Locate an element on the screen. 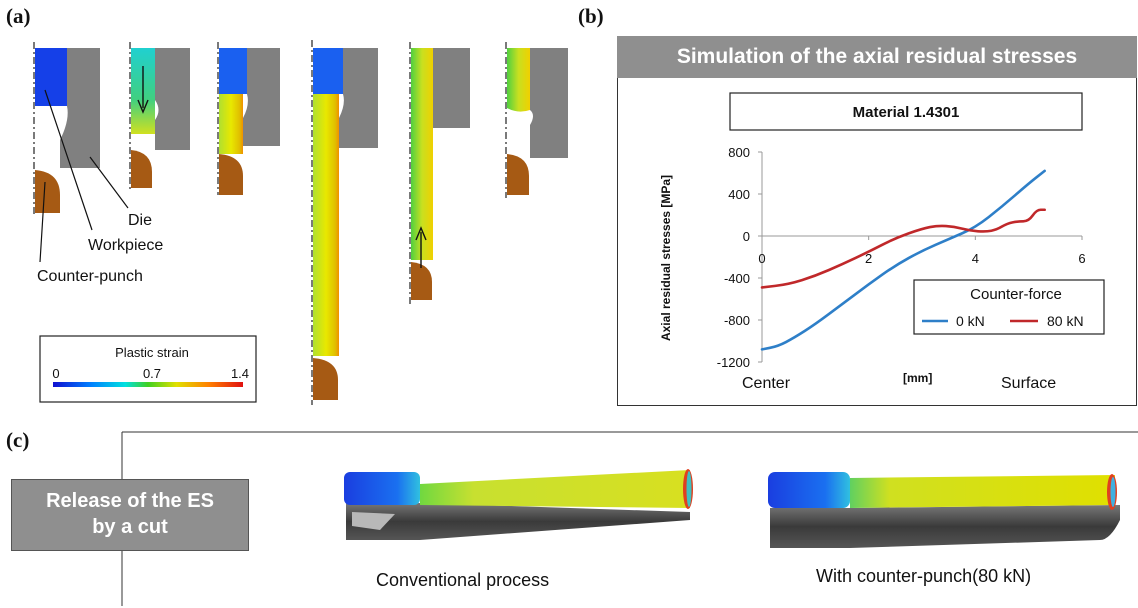 The height and width of the screenshot is (608, 1138). colorbar: Plastic strain 0 0.7 1.4 is located at coordinates (148, 369).